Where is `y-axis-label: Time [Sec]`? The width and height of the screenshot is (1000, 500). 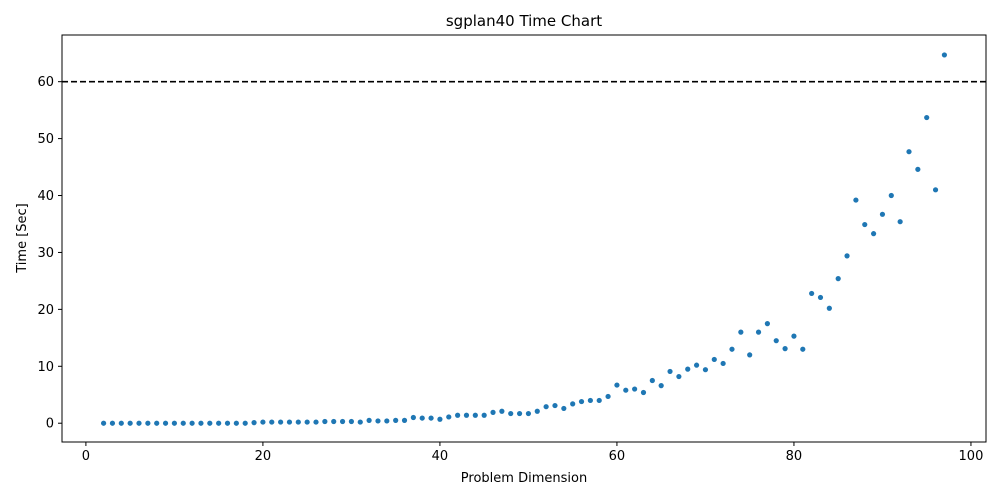 y-axis-label: Time [Sec] is located at coordinates (22, 238).